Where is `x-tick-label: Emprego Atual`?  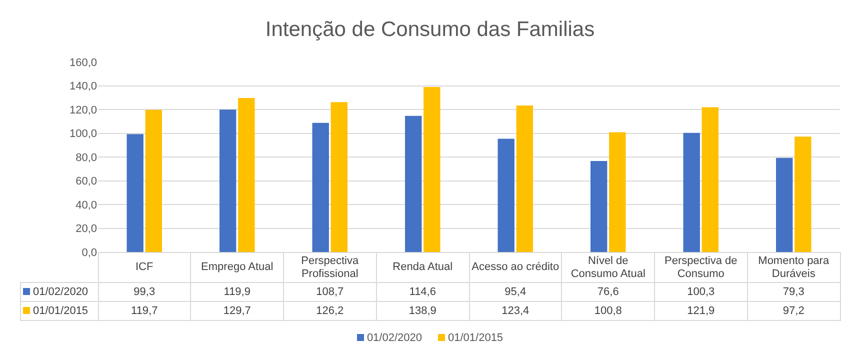
x-tick-label: Emprego Atual is located at coordinates (237, 267).